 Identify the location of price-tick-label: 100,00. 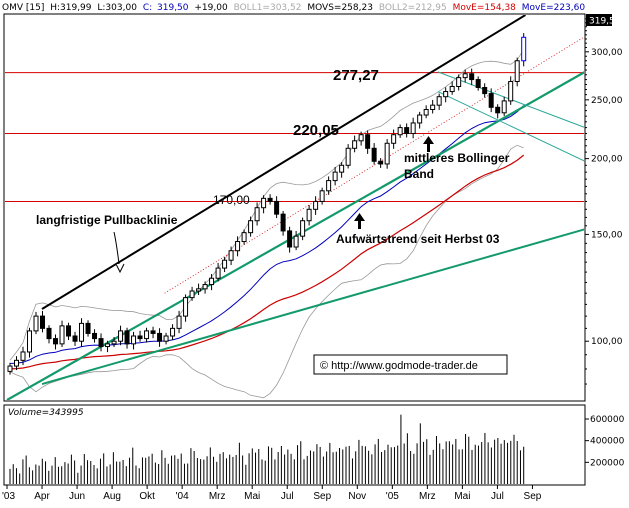
(607, 342).